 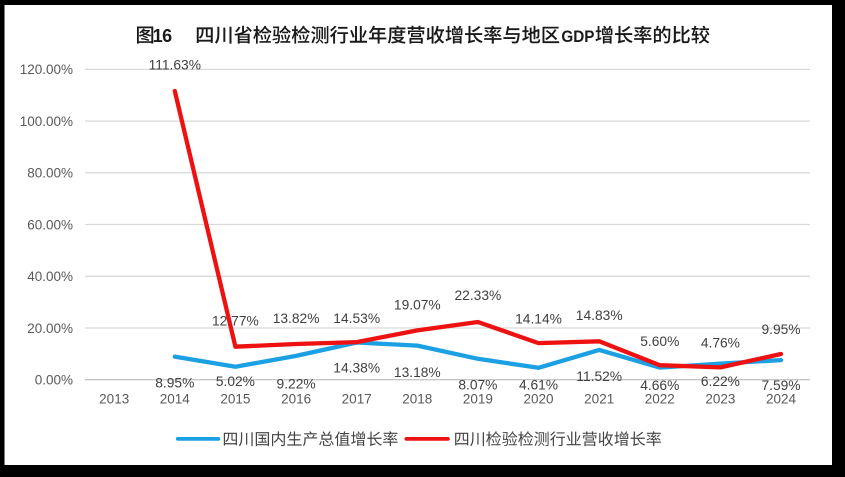 I want to click on svg-text: 2017, so click(x=357, y=399).